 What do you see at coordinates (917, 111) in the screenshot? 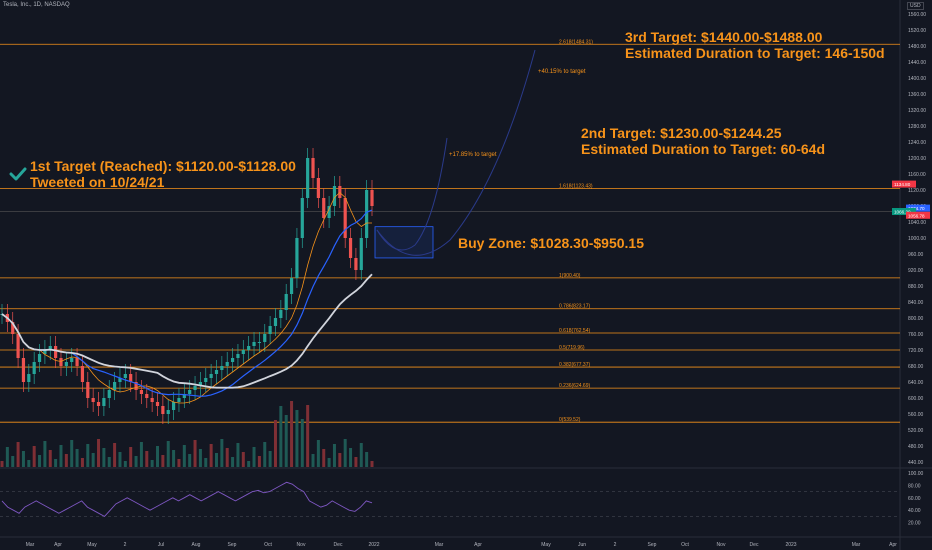
I see `price-tick-label: 1320.00` at bounding box center [917, 111].